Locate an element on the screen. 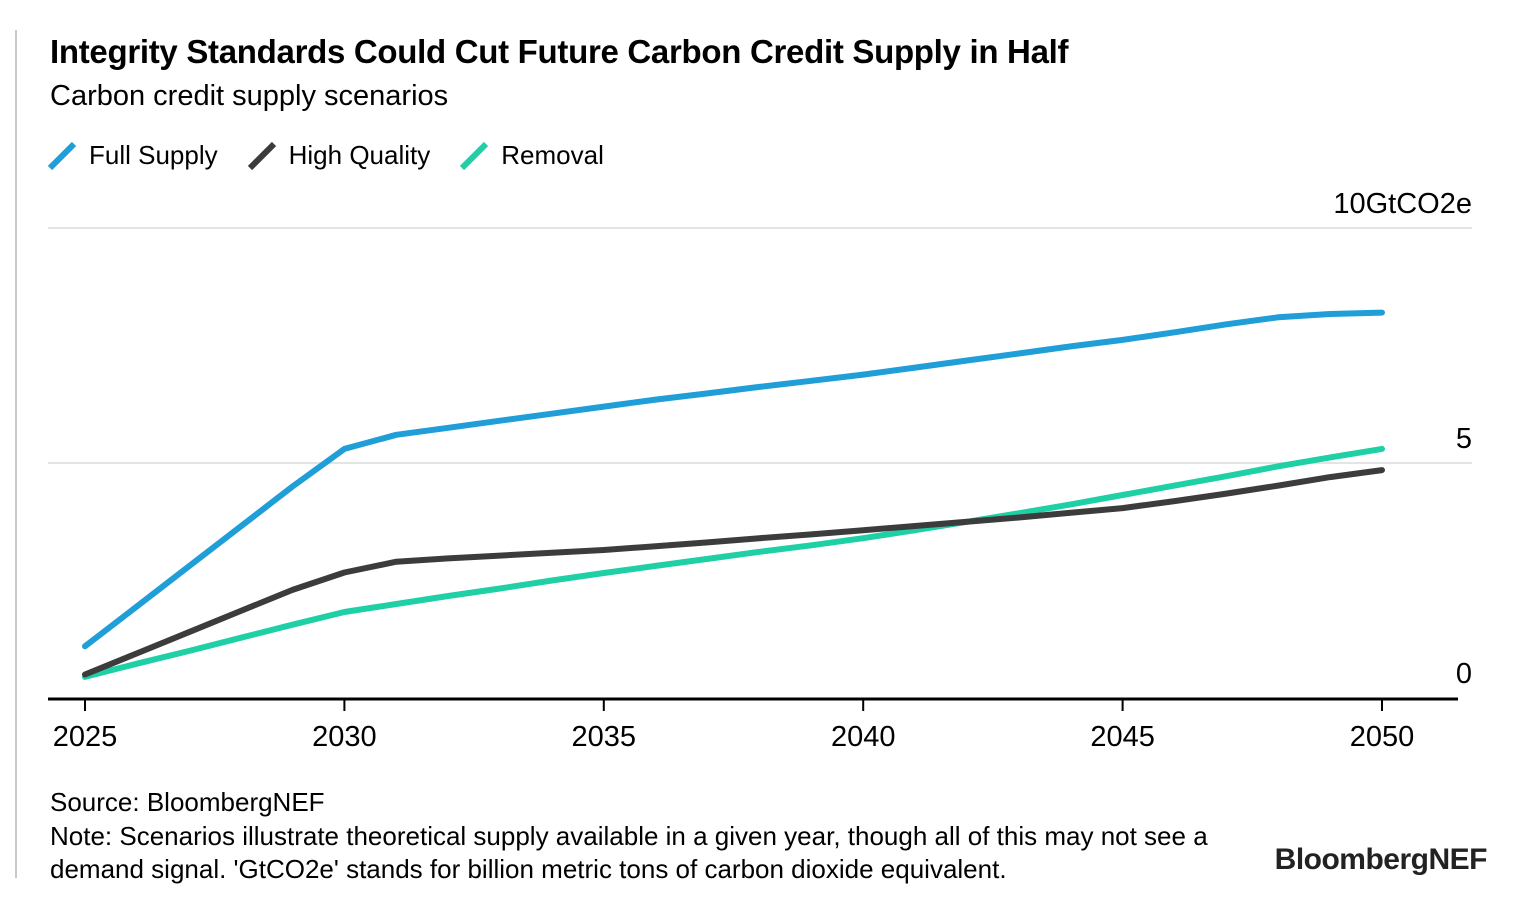  x-axis-label-2050: 2050 is located at coordinates (1382, 737).